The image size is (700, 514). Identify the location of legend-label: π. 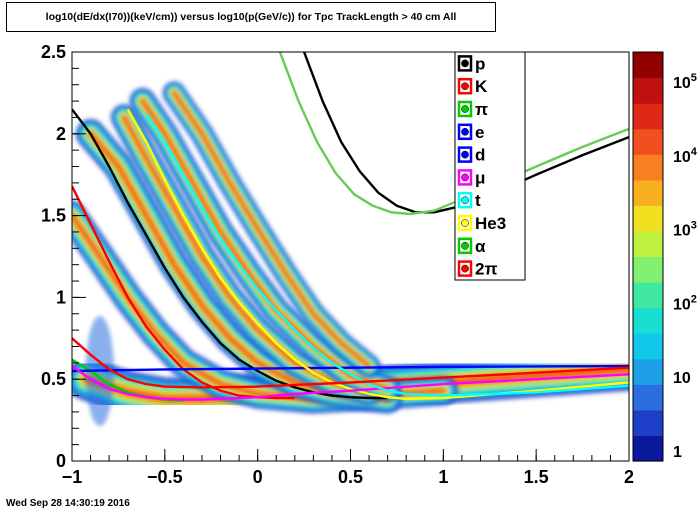
(481, 109).